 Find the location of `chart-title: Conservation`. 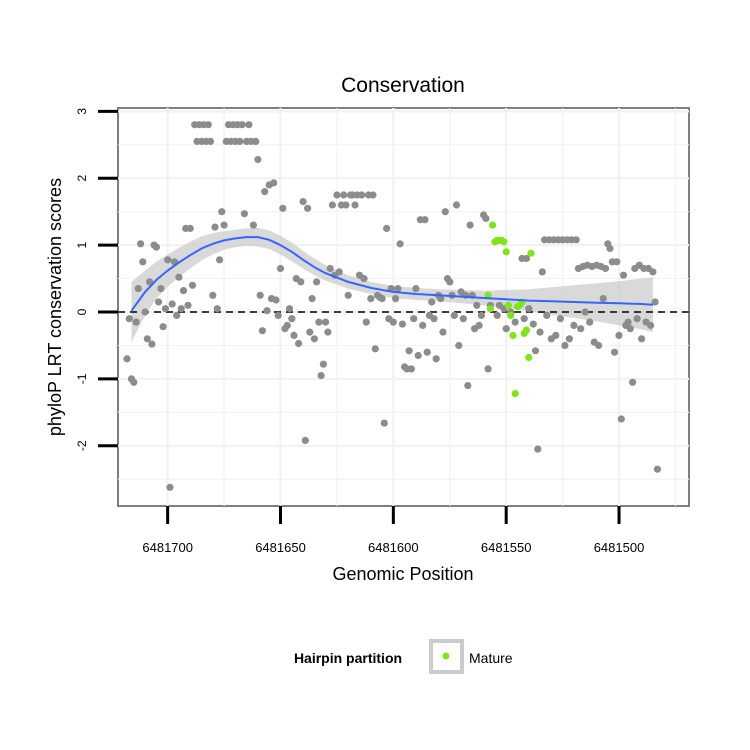

chart-title: Conservation is located at coordinates (403, 85).